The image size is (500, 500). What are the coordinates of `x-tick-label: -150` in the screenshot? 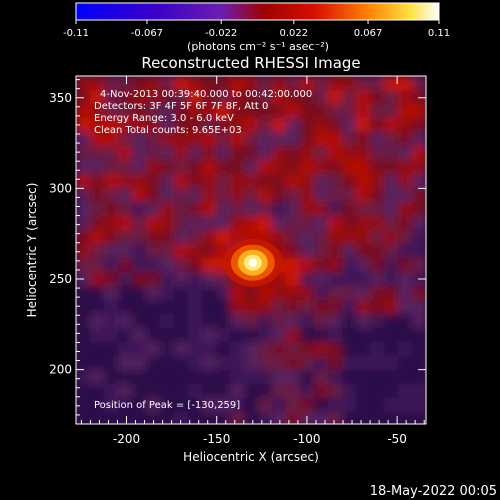 It's located at (216, 439).